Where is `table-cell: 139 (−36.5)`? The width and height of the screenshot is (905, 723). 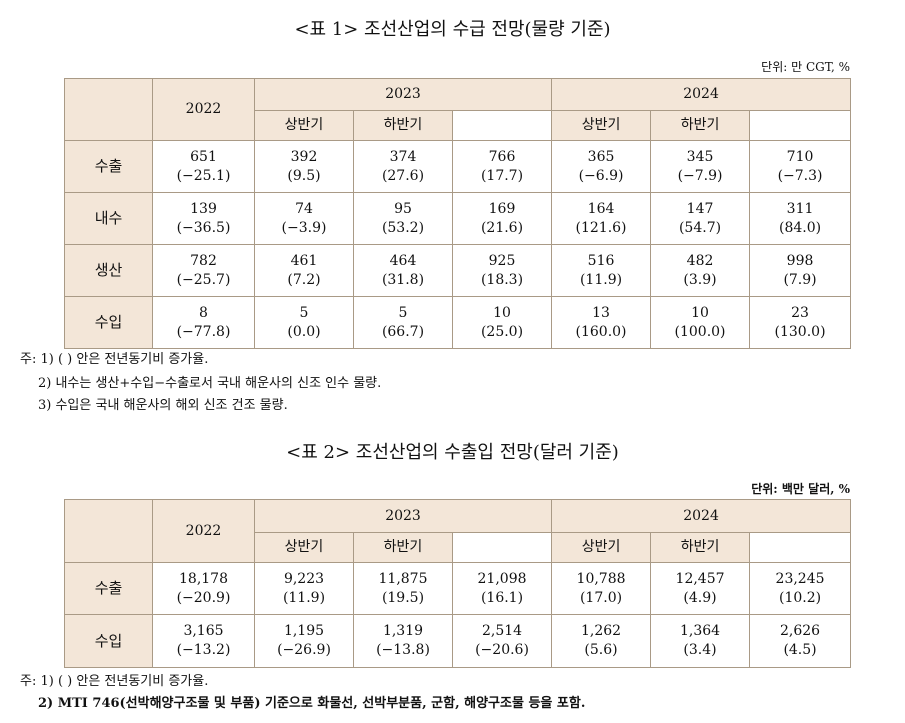 table-cell: 139 (−36.5) is located at coordinates (203, 218).